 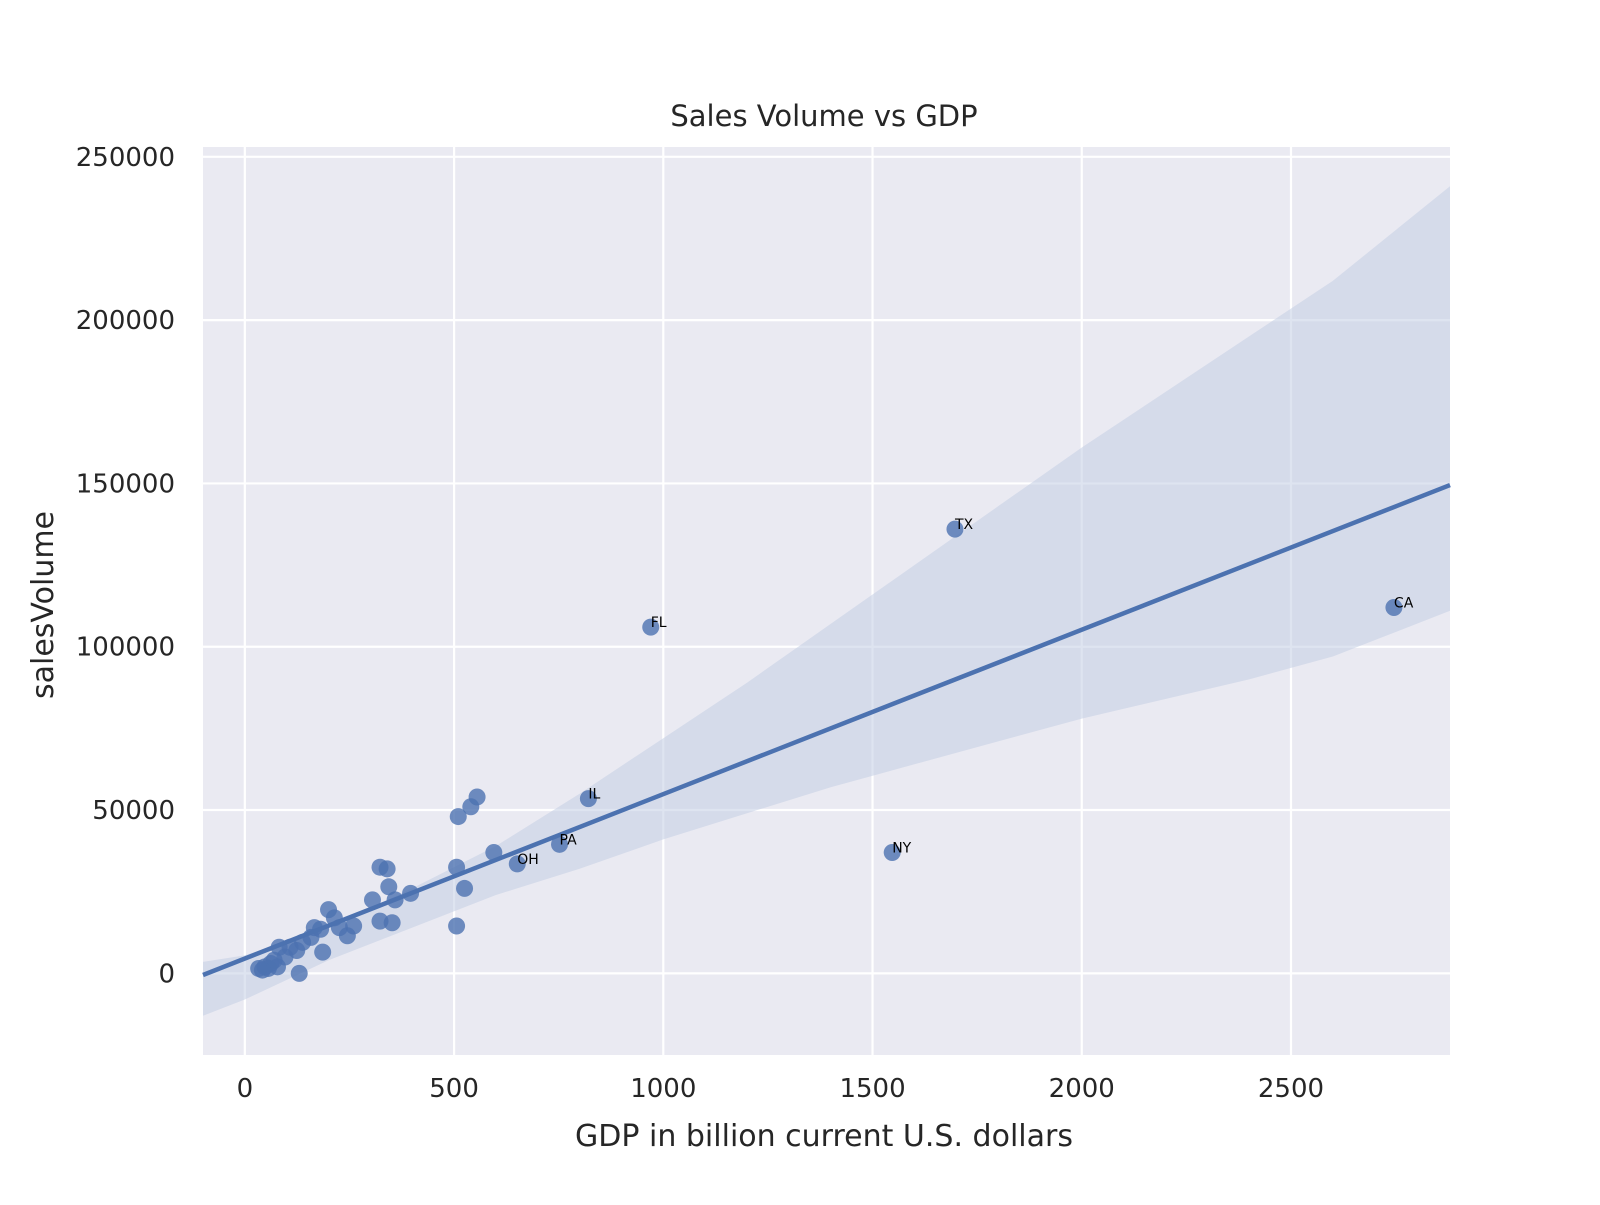 I want to click on point-label: IL, so click(x=594, y=795).